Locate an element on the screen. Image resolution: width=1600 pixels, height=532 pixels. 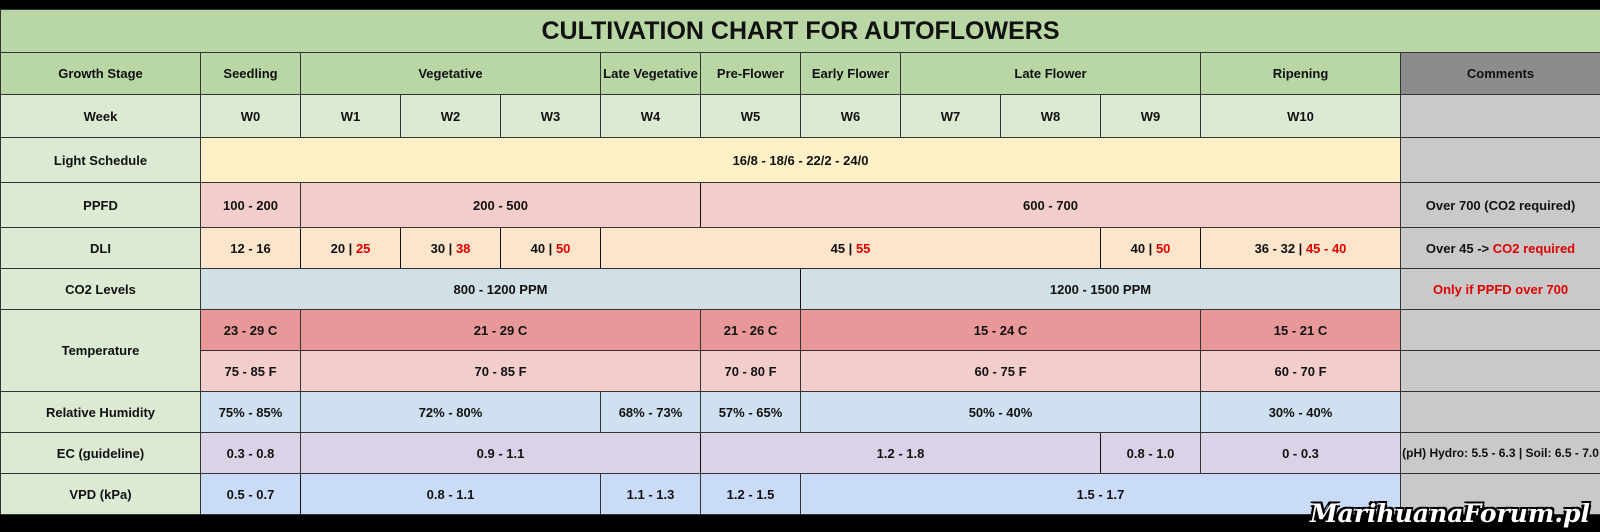
dli-high: 25 is located at coordinates (363, 248).